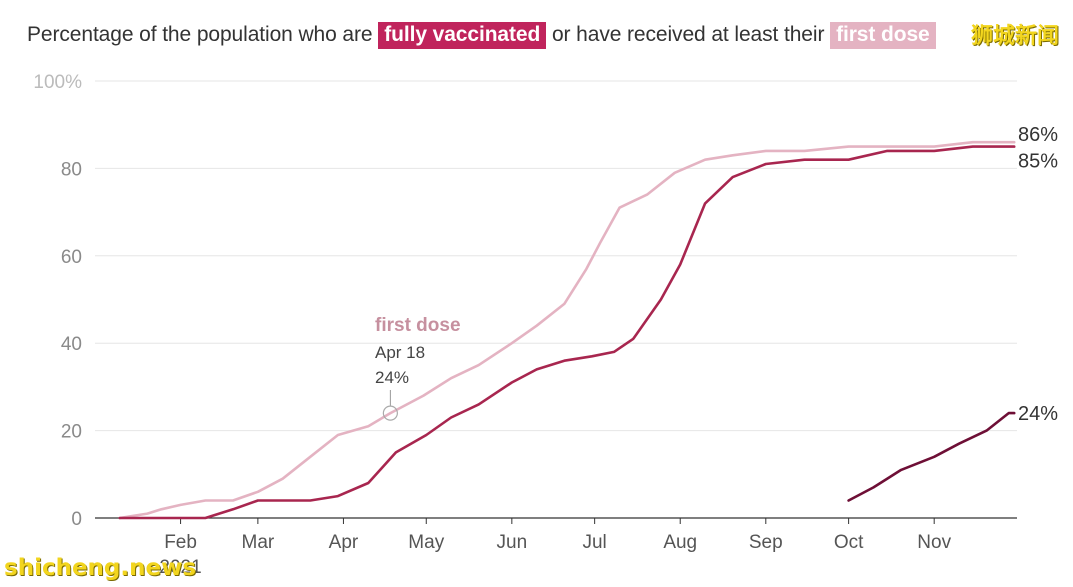  What do you see at coordinates (390, 413) in the screenshot?
I see `annotation-marker` at bounding box center [390, 413].